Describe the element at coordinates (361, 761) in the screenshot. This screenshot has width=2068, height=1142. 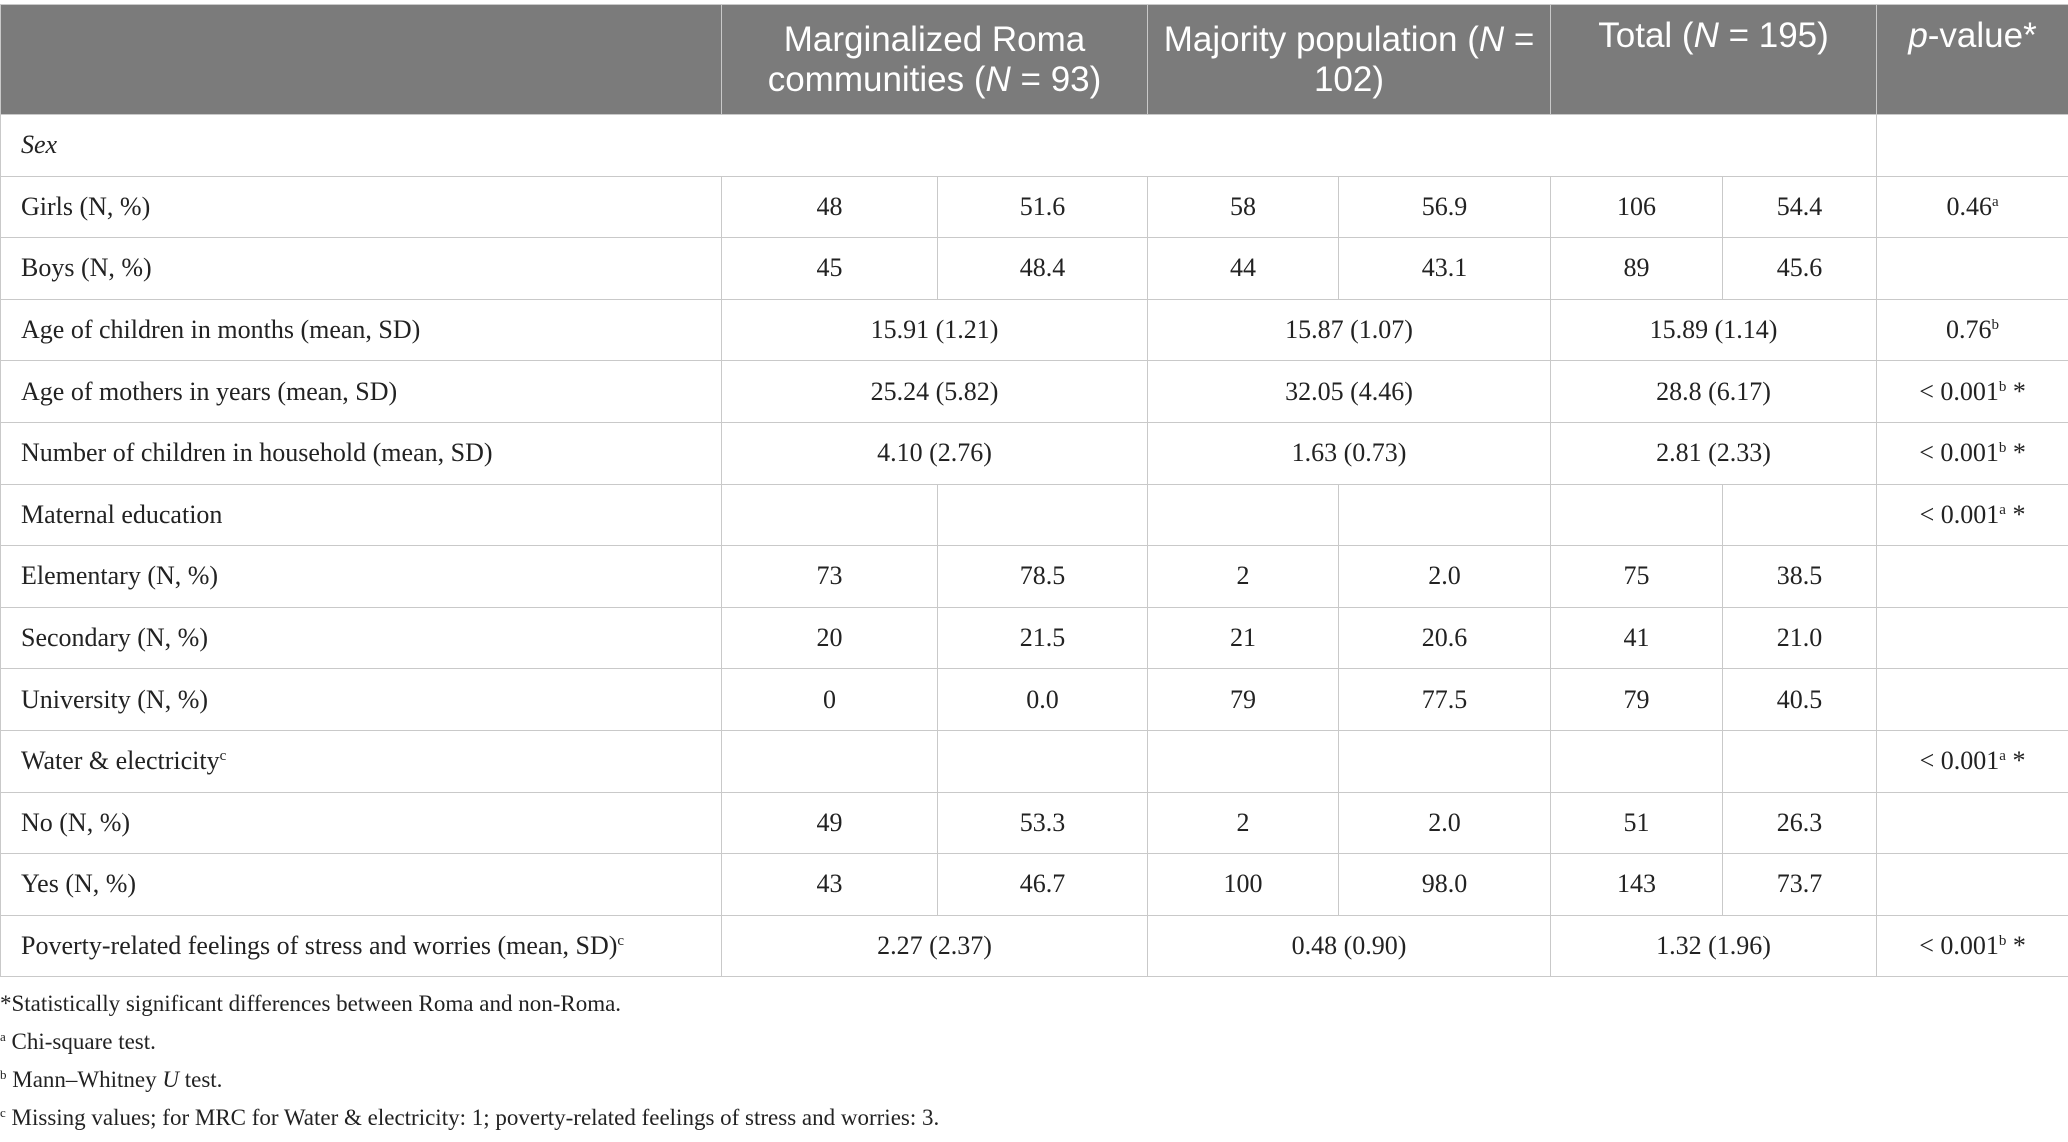
I see `row-label: Water & electricityc` at that location.